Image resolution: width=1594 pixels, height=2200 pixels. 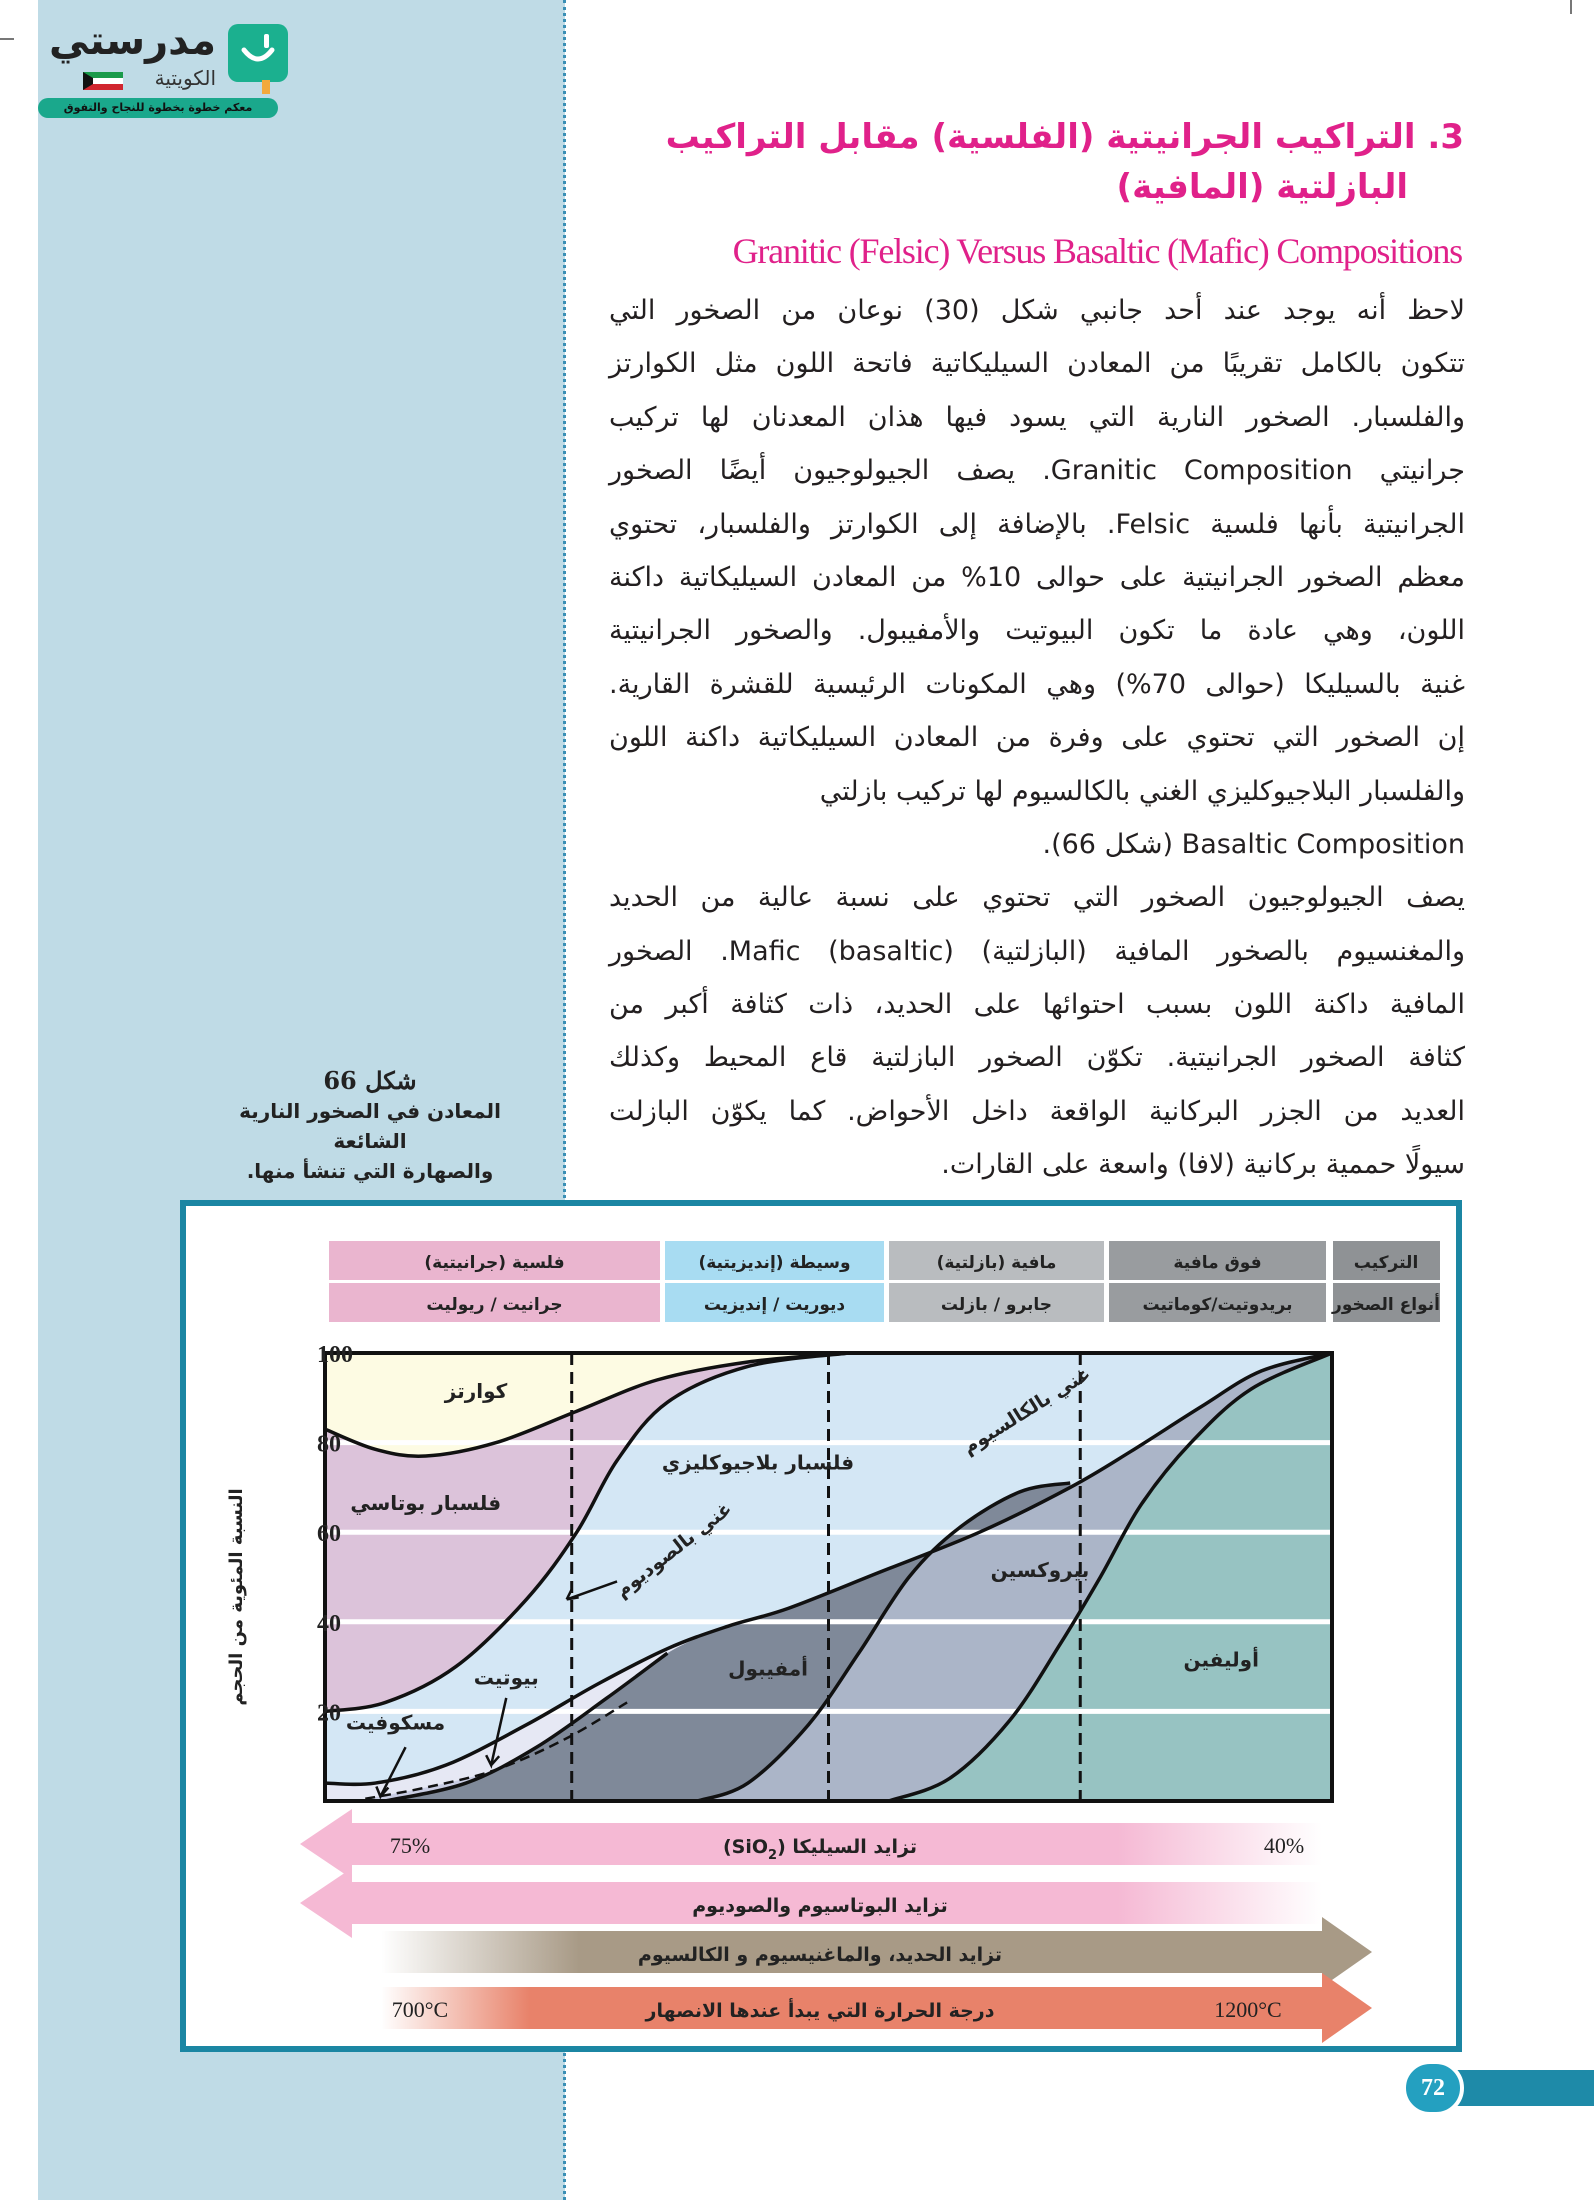 I want to click on y-tick-label: 100, so click(x=335, y=1355).